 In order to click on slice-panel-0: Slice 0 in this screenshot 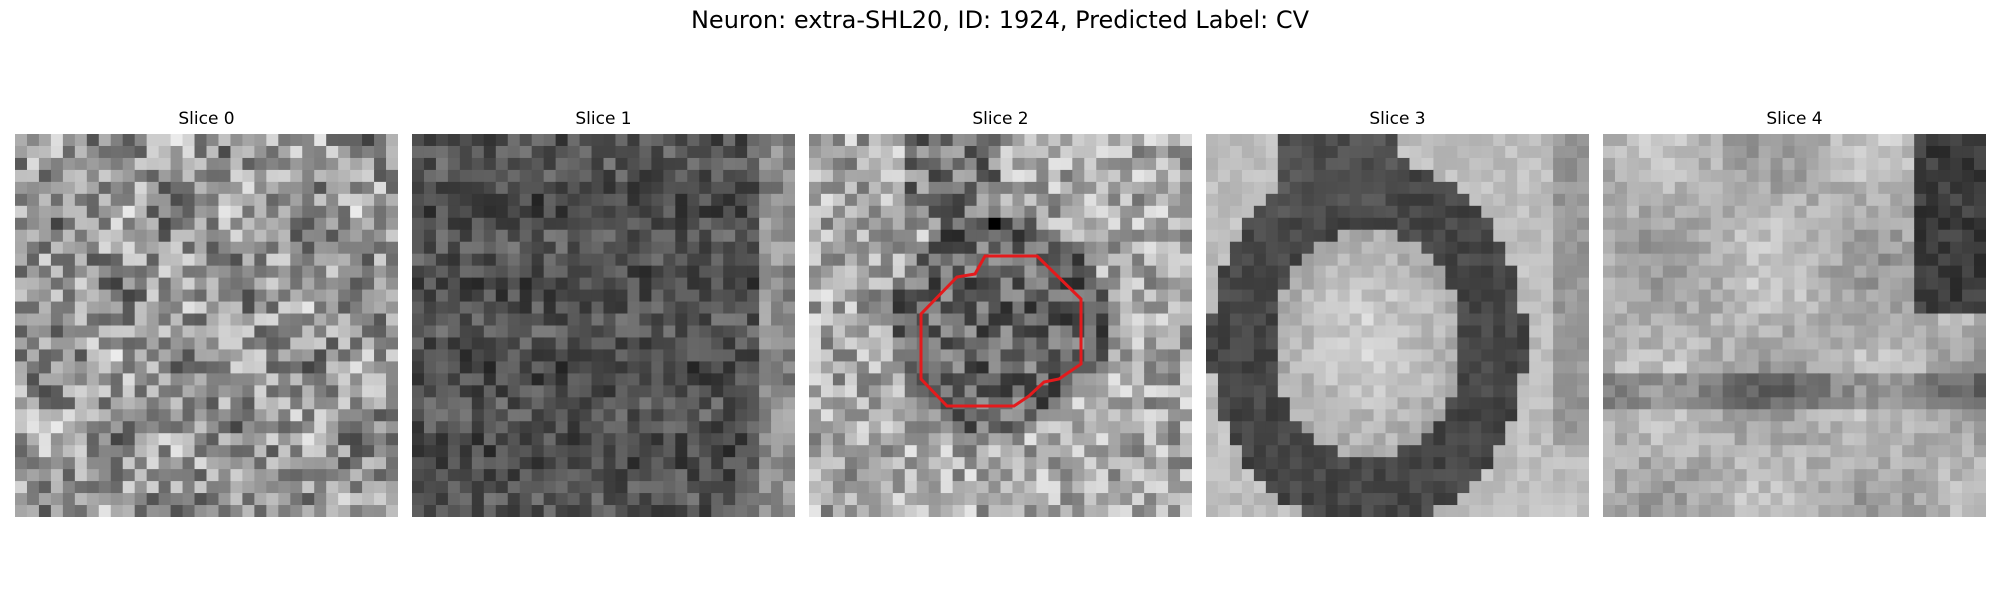, I will do `click(206, 312)`.